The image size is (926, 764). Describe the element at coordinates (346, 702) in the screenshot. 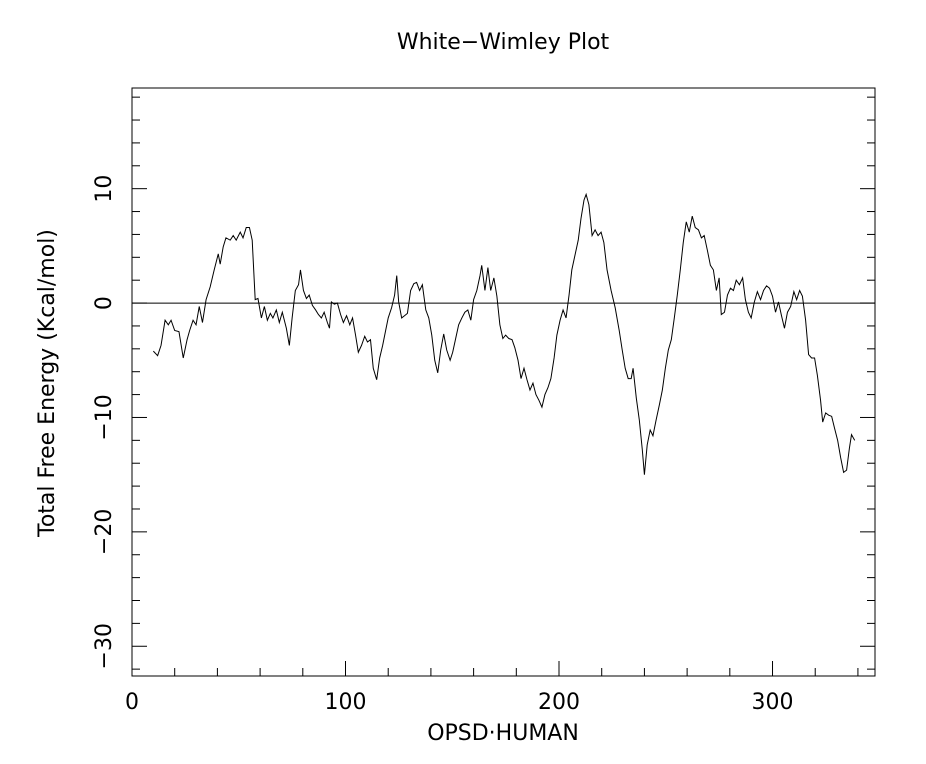

I see `x-tick-label: 100` at that location.